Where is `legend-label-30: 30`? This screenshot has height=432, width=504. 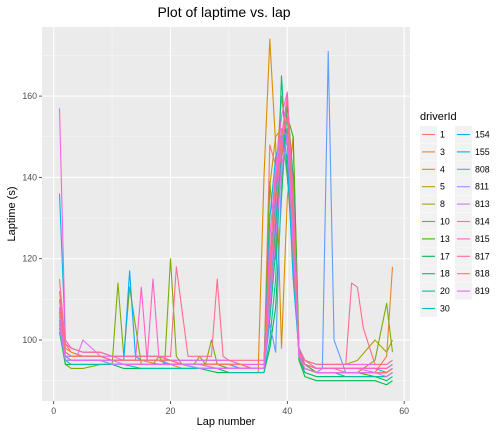
legend-label-30: 30 is located at coordinates (445, 309).